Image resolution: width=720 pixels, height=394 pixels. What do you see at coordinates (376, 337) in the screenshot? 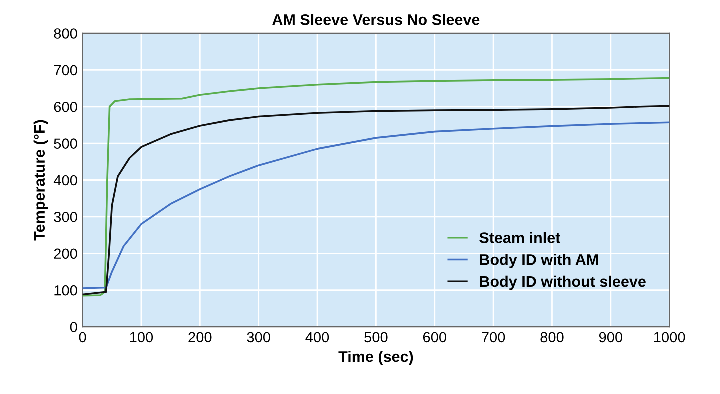
I see `x-tick-label: 500` at bounding box center [376, 337].